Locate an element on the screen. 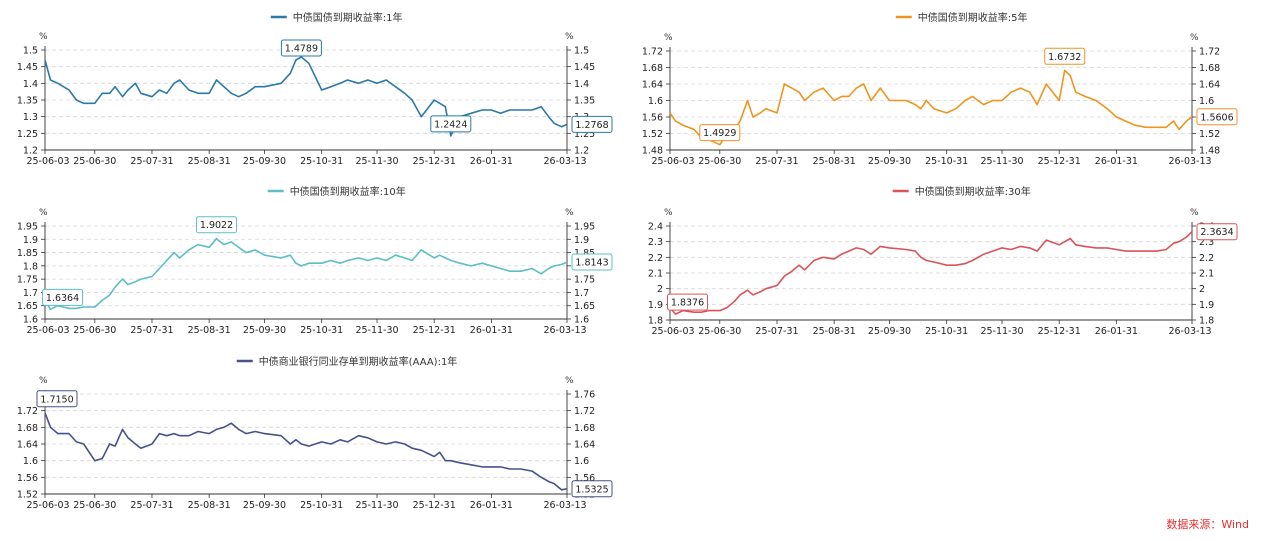  callout-label: 1.5606 is located at coordinates (1216, 117).